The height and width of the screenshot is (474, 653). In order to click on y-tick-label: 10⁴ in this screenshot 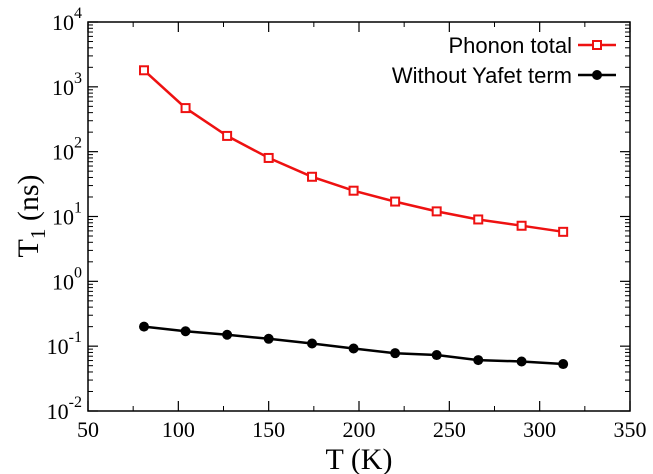, I will do `click(67, 20)`.